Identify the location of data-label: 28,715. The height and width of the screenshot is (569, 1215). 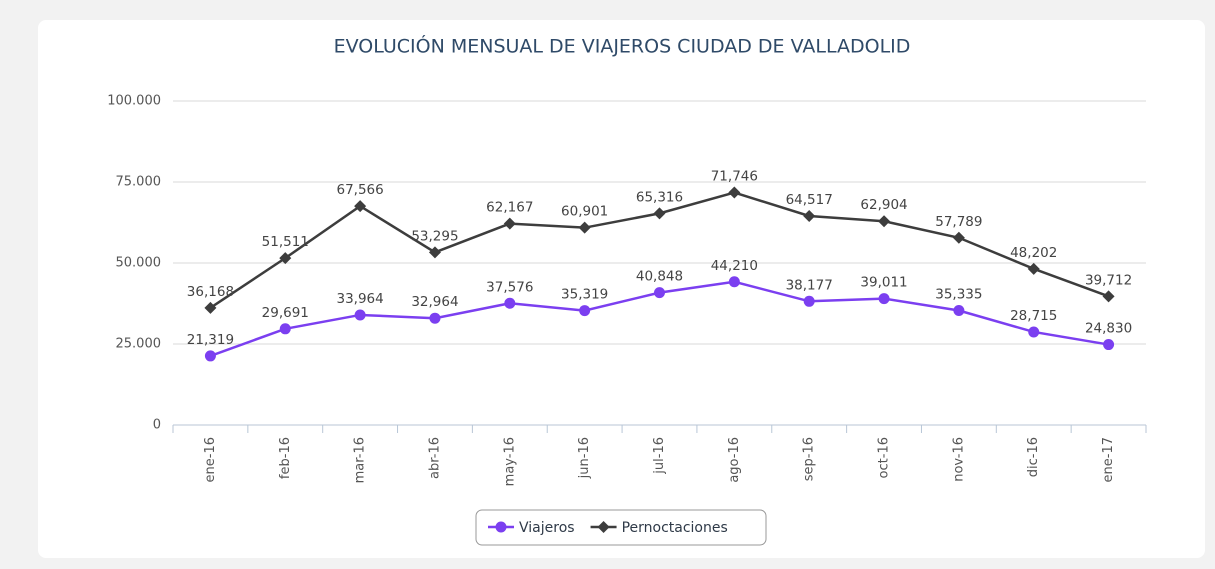
(1033, 316).